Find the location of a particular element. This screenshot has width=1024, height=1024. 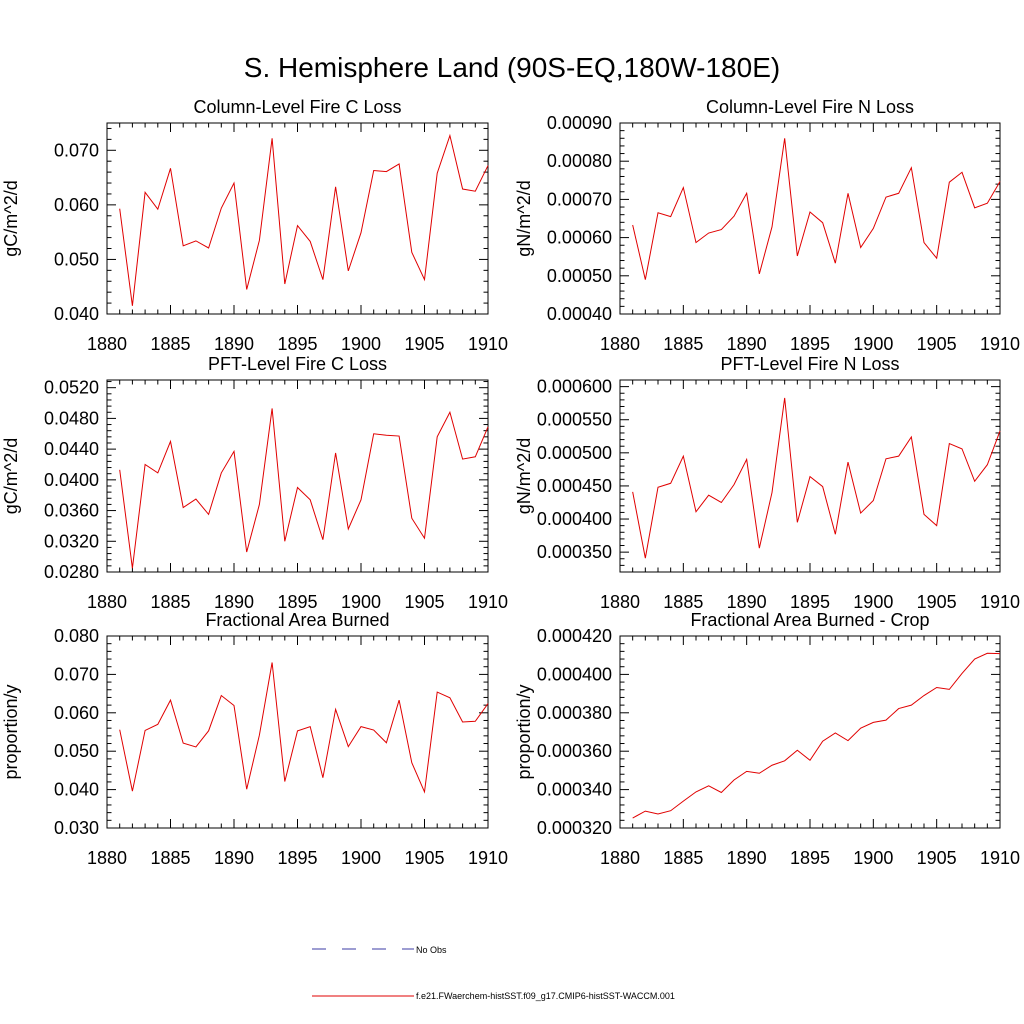

y-tick-label: 0.080 is located at coordinates (76, 636).